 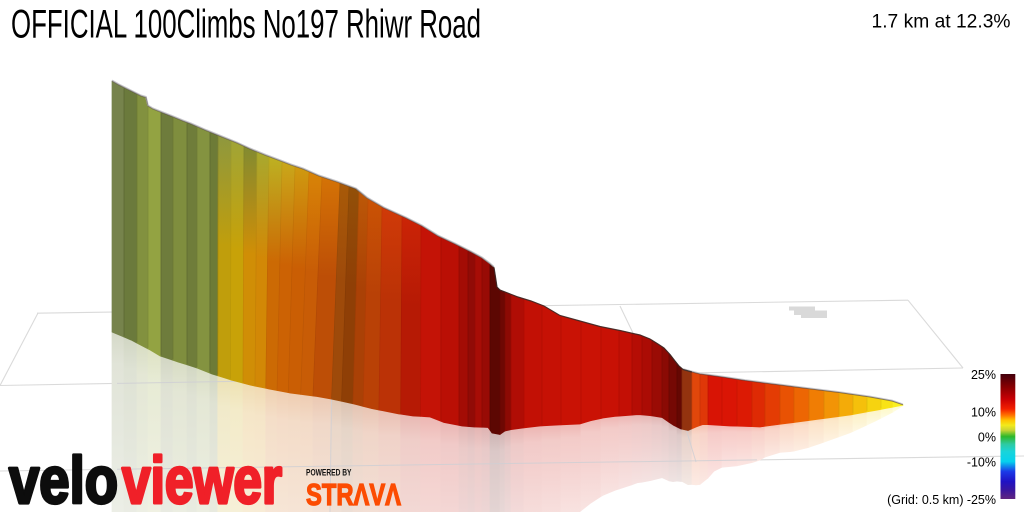 What do you see at coordinates (983, 413) in the screenshot?
I see `svg-text: 10%` at bounding box center [983, 413].